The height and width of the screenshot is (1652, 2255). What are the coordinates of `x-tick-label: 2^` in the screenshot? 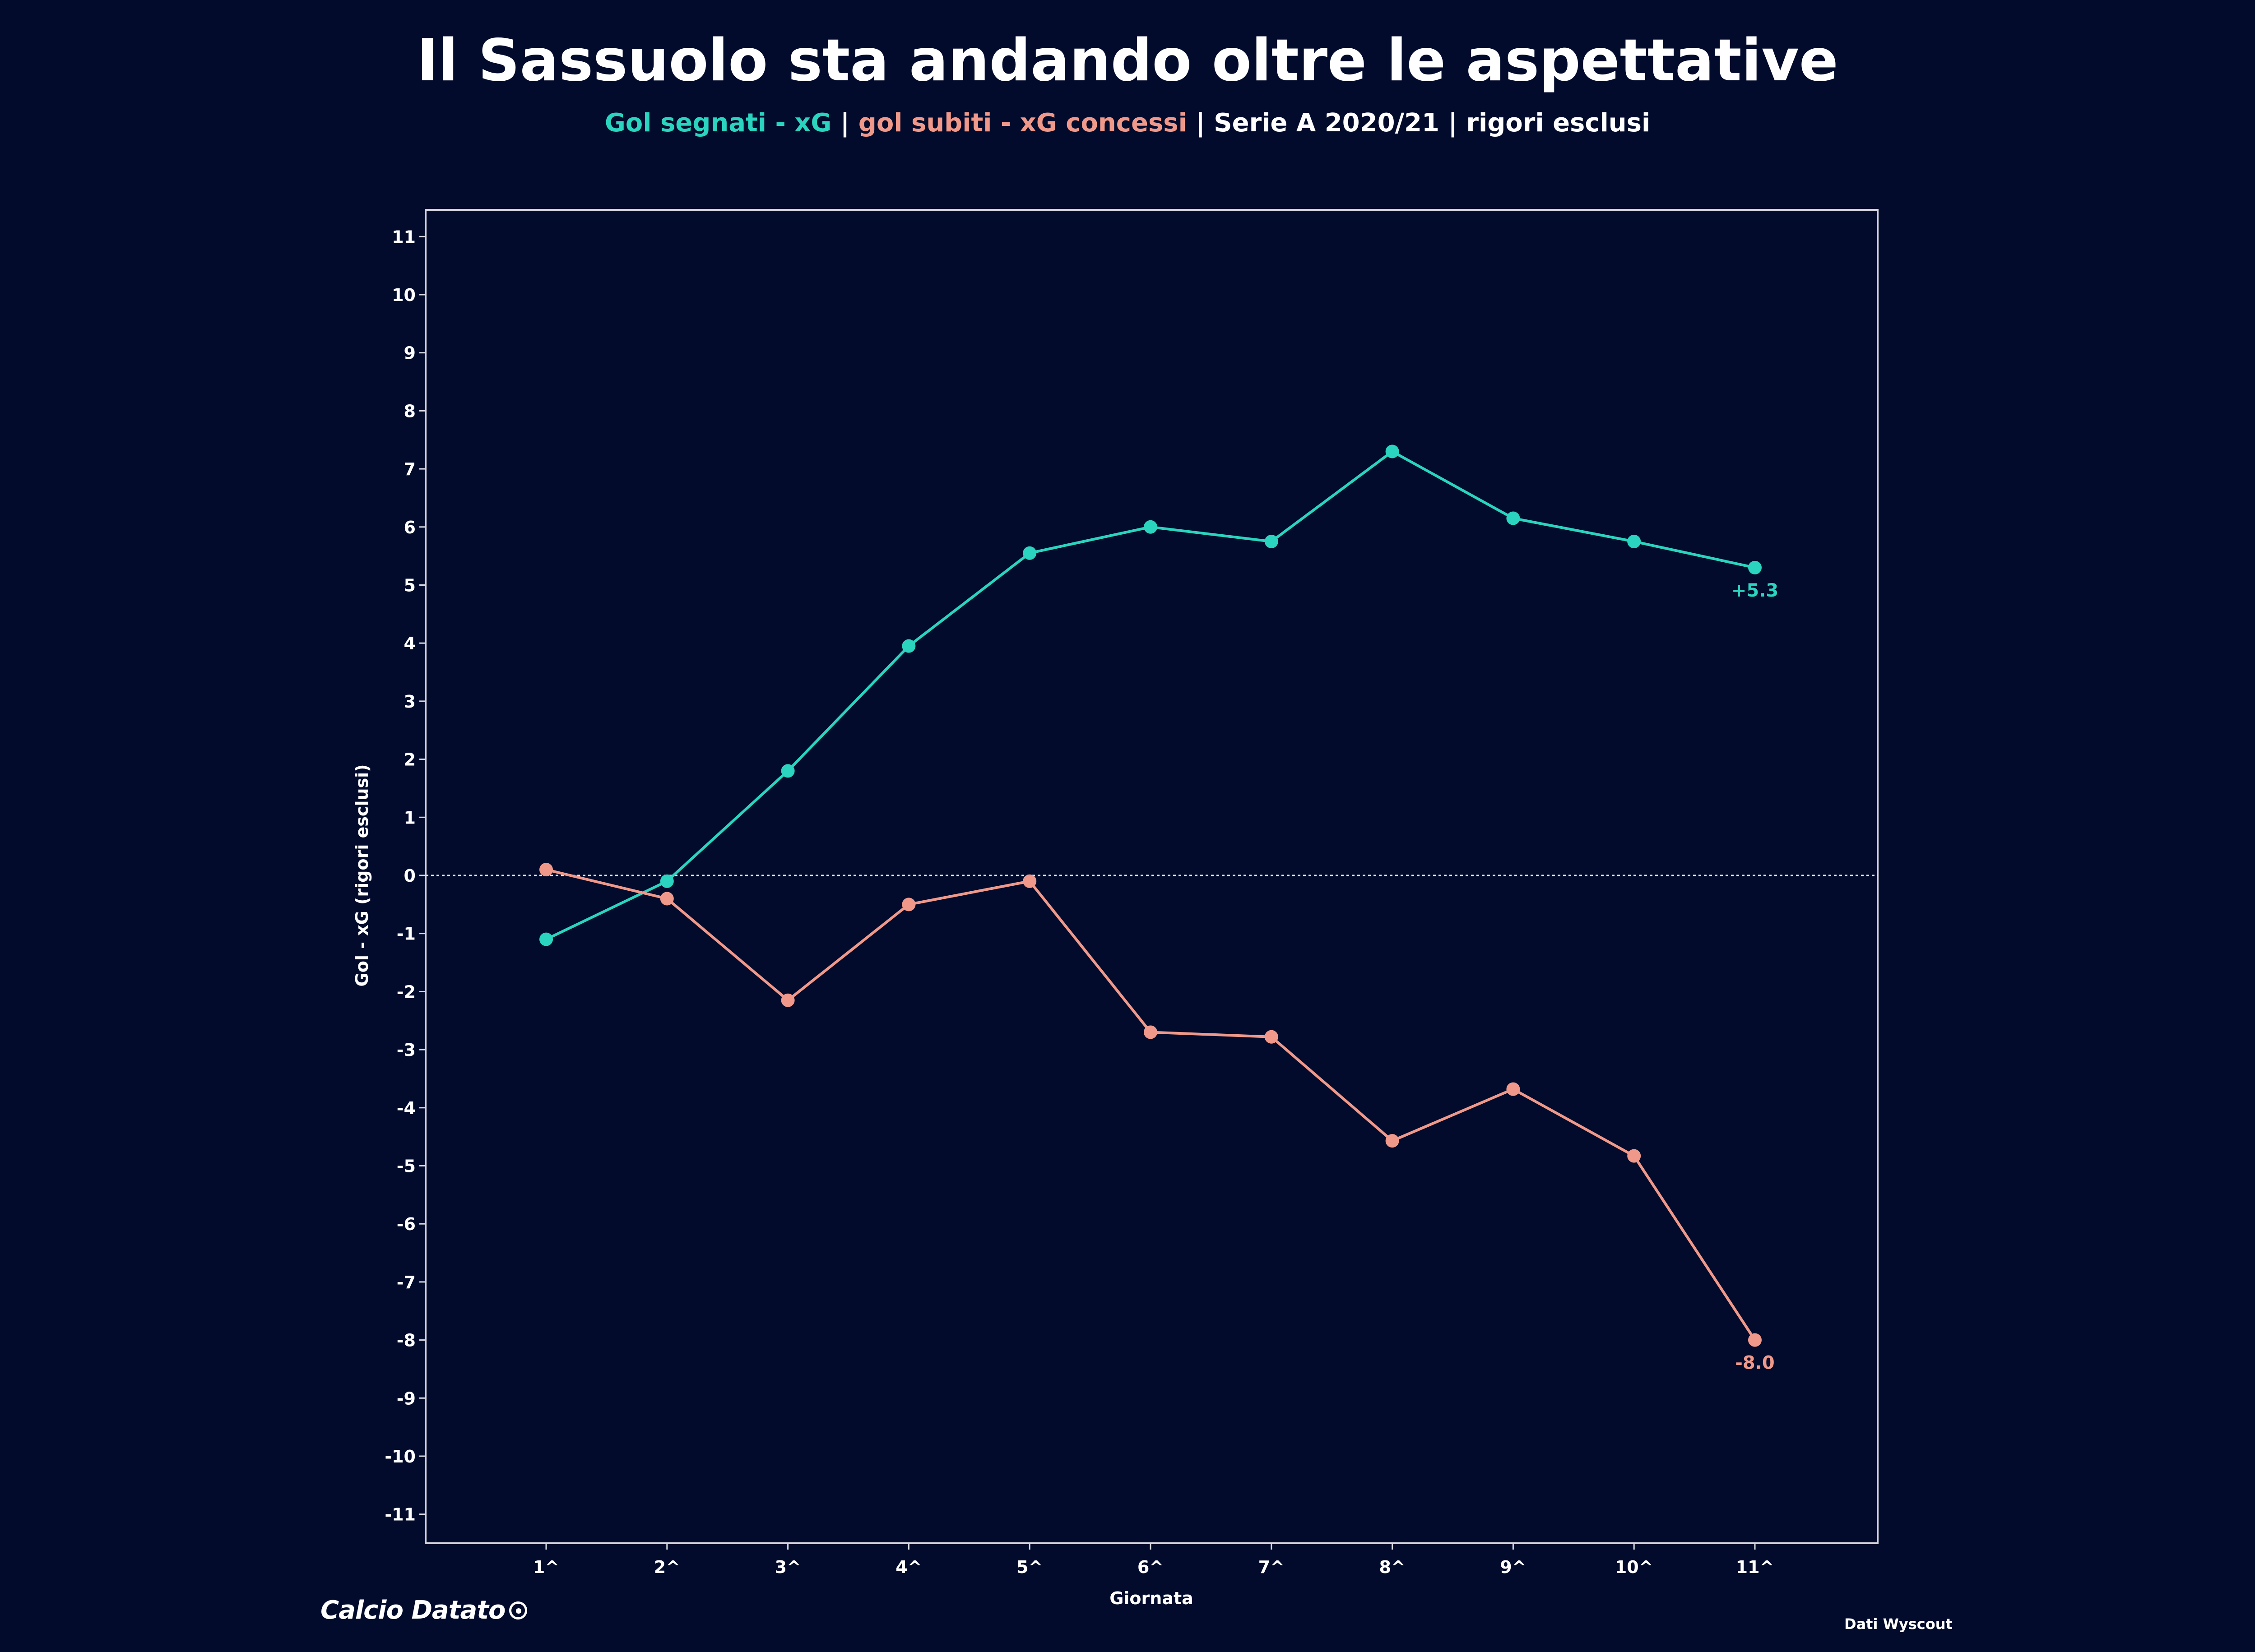 It's located at (667, 1567).